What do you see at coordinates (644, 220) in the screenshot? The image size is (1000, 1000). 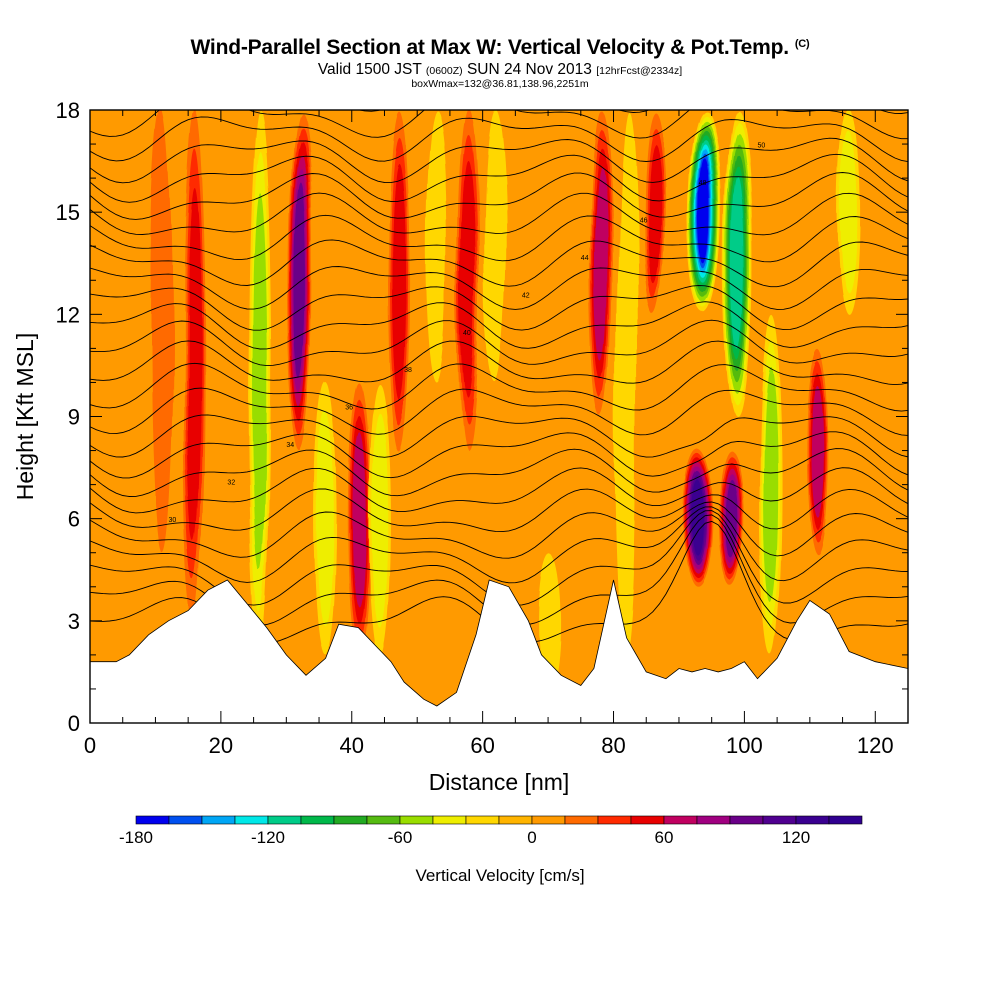 I see `isentrope-label: 46` at bounding box center [644, 220].